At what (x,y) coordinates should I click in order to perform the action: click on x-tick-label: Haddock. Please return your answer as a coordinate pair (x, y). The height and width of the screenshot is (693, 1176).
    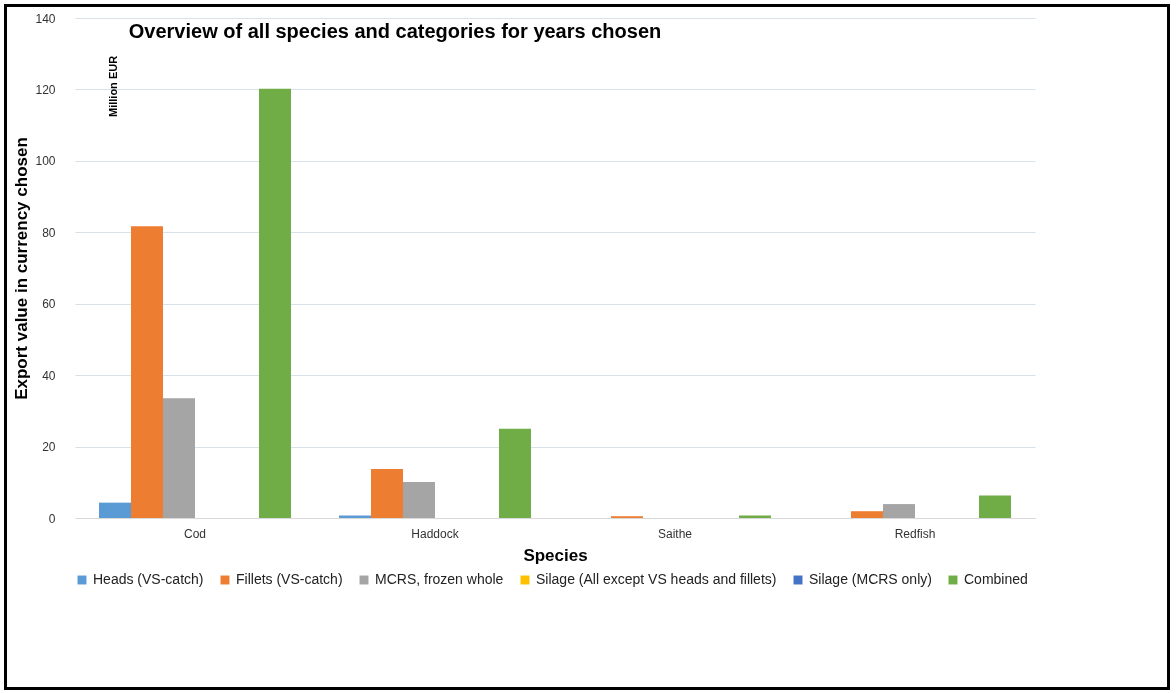
    Looking at the image, I should click on (435, 533).